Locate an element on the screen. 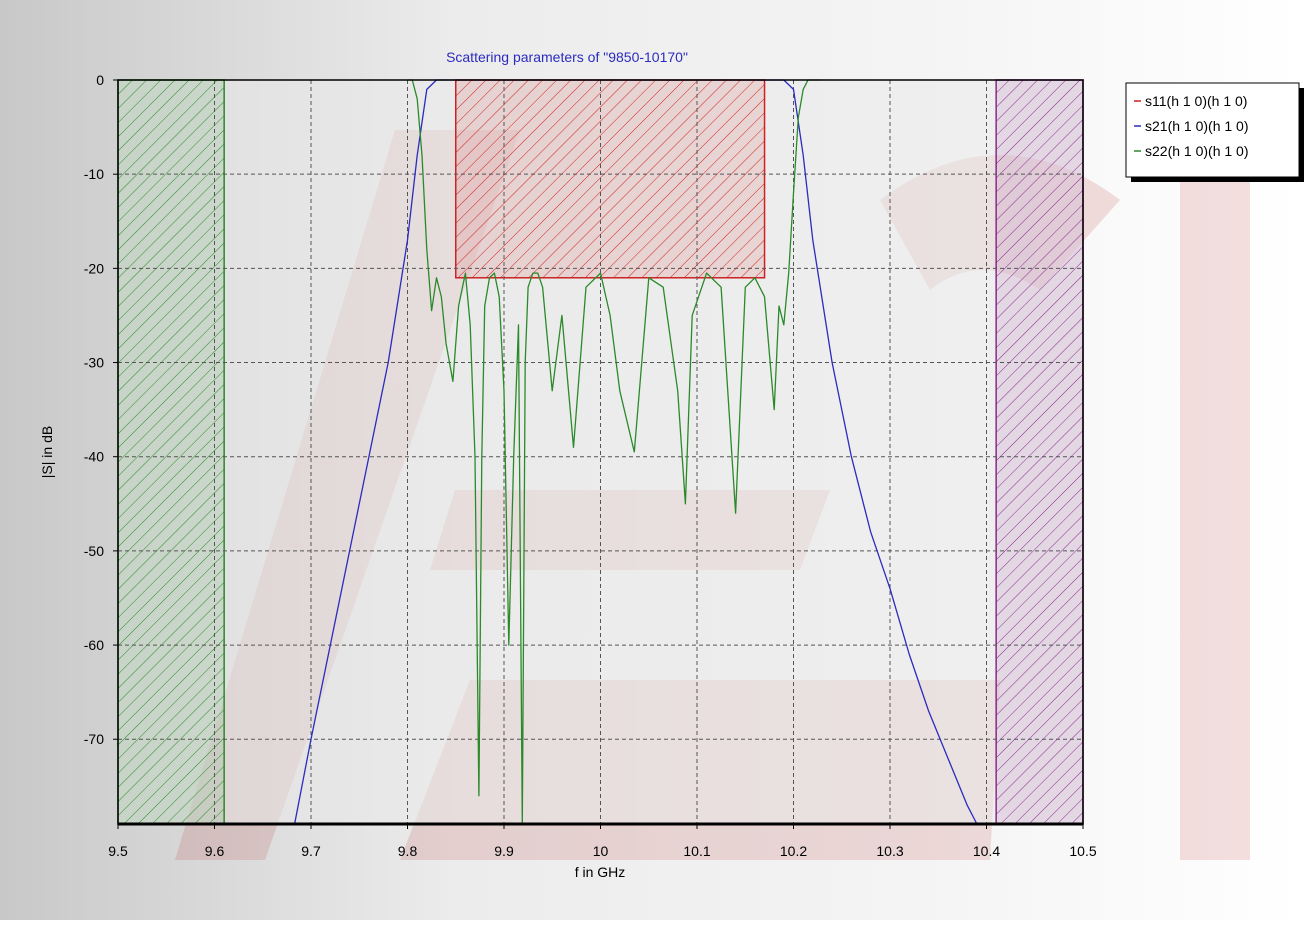 This screenshot has width=1306, height=925. x-tick-label: 9.6 is located at coordinates (215, 851).